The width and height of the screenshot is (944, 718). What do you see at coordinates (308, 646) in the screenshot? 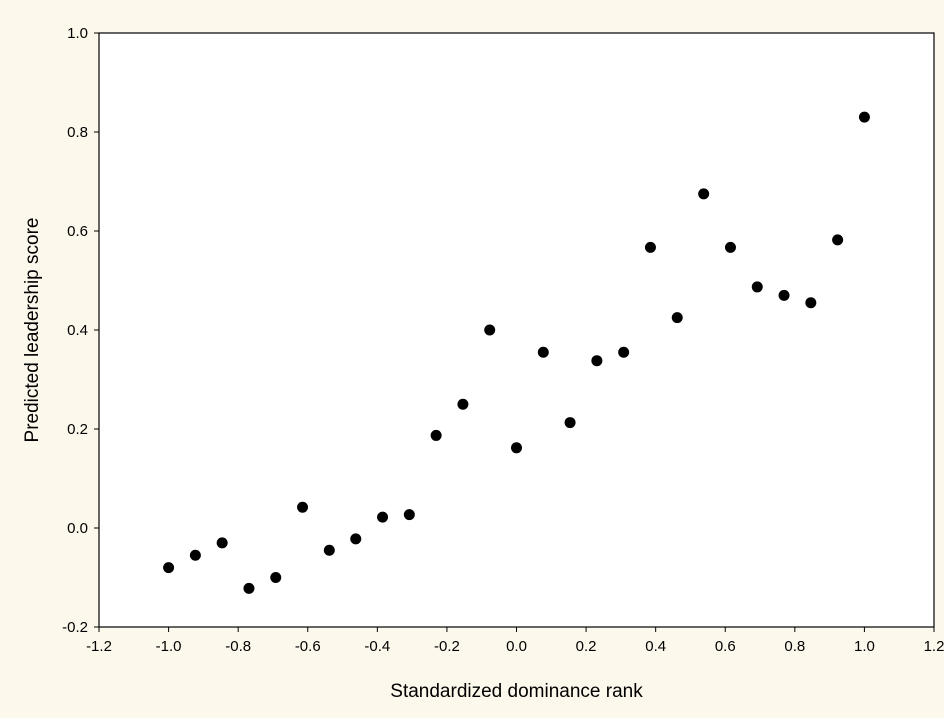
I see `x-tick-label: -0.6` at bounding box center [308, 646].